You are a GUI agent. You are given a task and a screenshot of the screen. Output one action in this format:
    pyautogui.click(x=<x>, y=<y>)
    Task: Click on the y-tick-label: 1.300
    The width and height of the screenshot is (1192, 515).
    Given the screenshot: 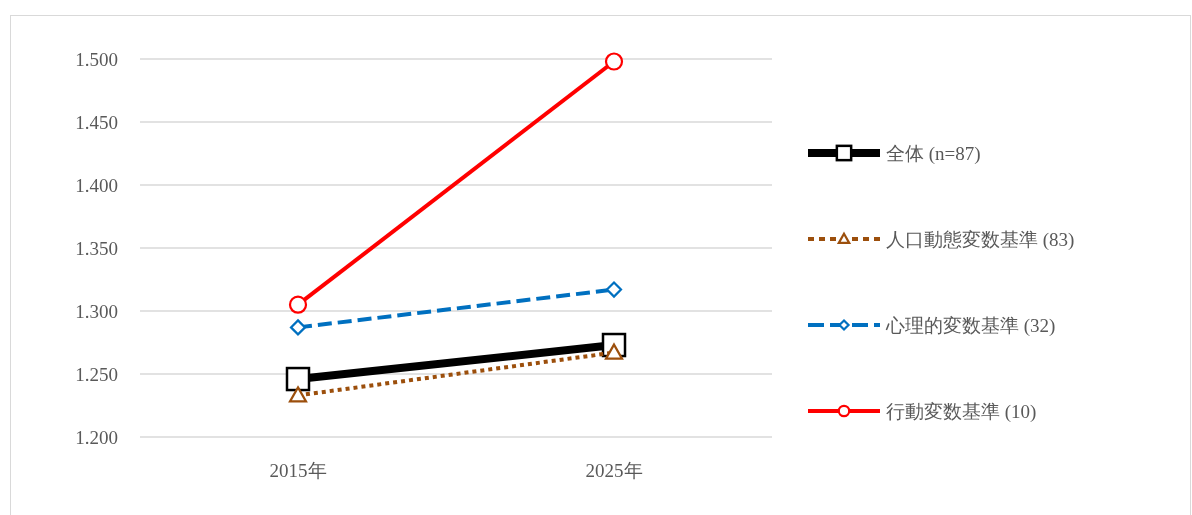 What is the action you would take?
    pyautogui.click(x=96, y=311)
    